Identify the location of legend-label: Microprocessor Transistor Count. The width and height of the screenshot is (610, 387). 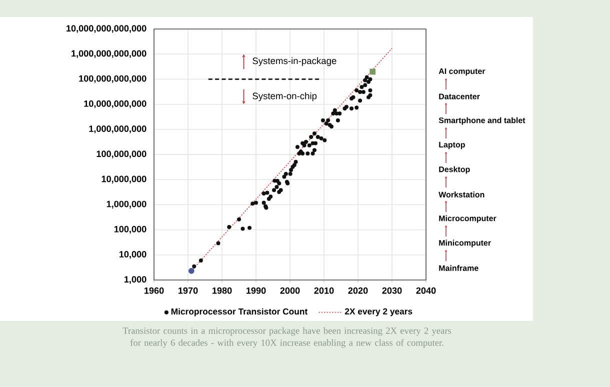
(239, 312).